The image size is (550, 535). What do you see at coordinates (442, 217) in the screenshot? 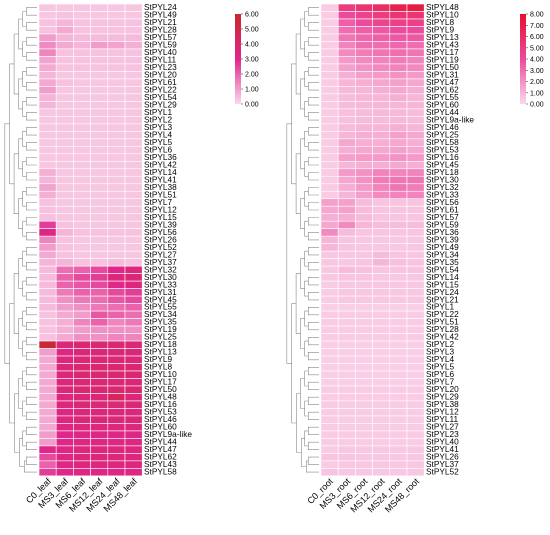
I see `row-label: StPYL57` at bounding box center [442, 217].